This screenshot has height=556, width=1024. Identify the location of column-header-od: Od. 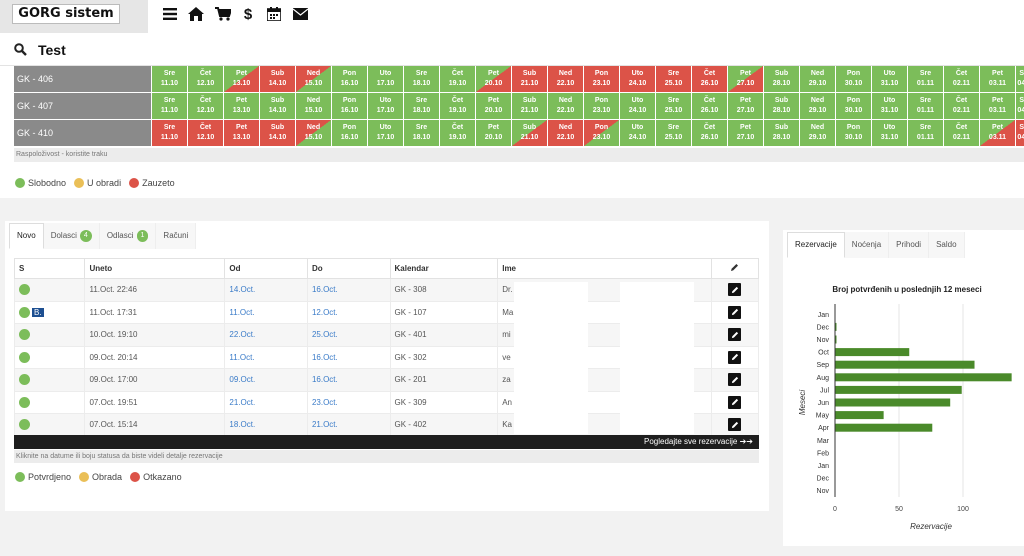
(266, 268).